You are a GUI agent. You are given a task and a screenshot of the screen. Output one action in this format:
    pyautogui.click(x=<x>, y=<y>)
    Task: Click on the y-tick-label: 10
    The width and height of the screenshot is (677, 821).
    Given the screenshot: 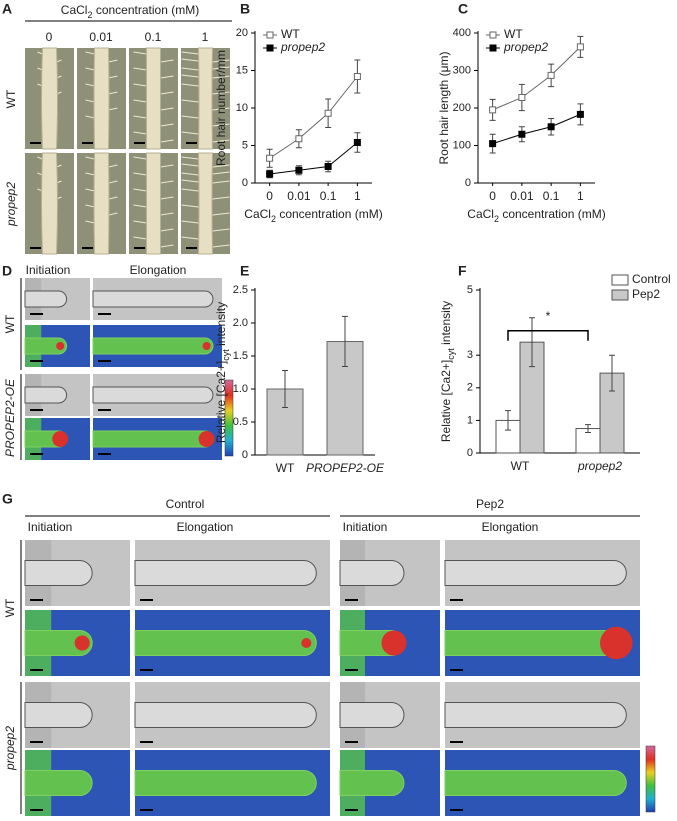 What is the action you would take?
    pyautogui.click(x=242, y=108)
    